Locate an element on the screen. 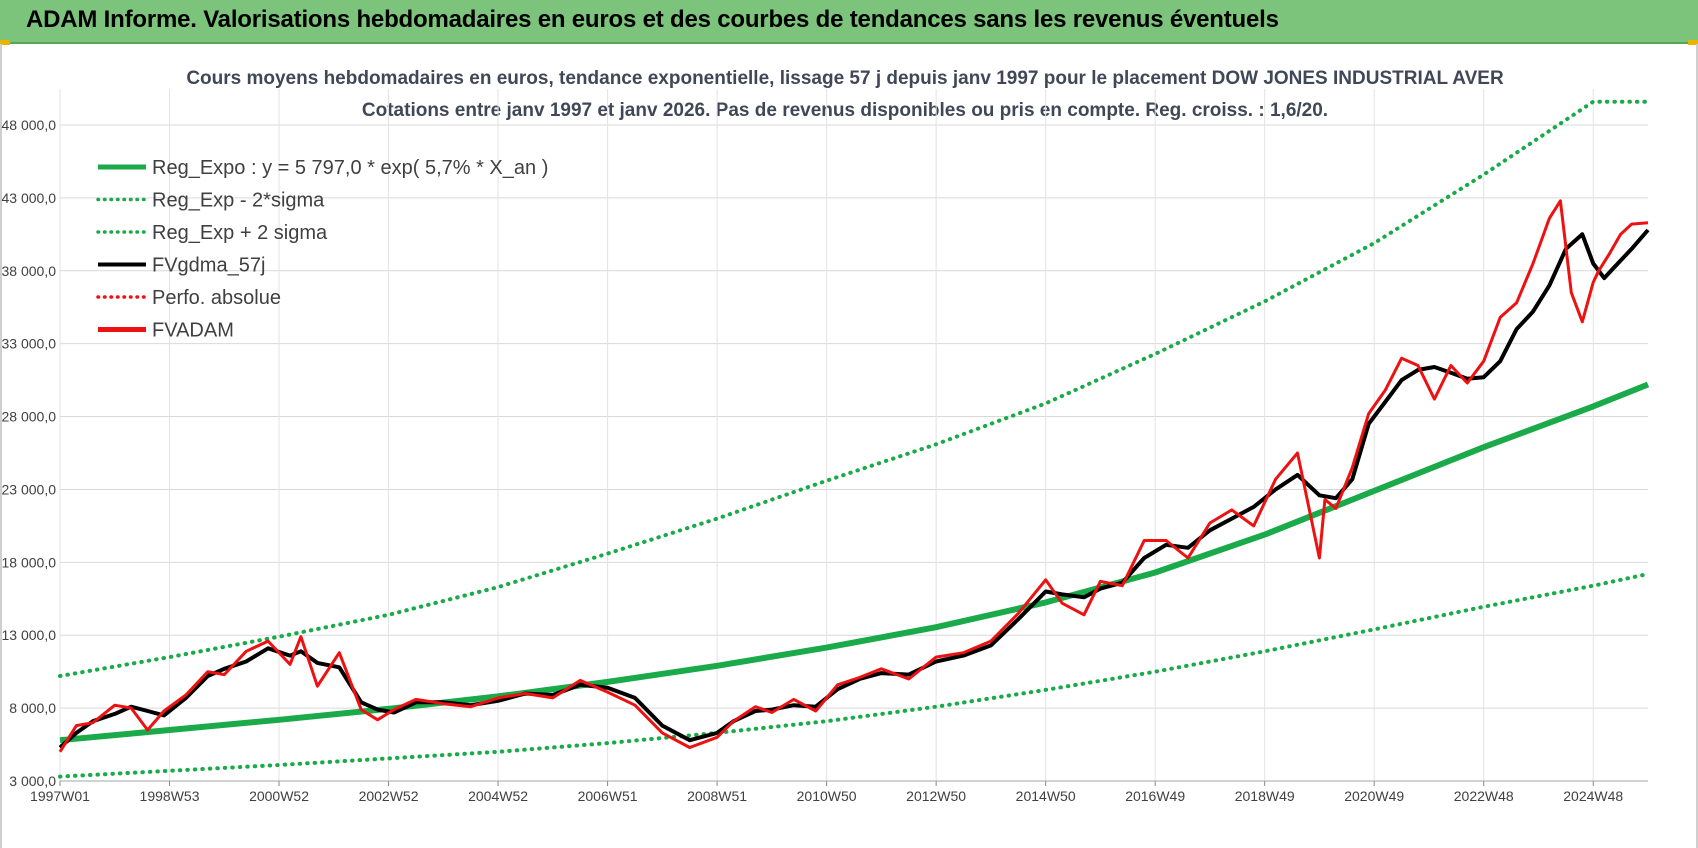 This screenshot has height=848, width=1698. y-tick-label: 43 000,0 is located at coordinates (29, 198).